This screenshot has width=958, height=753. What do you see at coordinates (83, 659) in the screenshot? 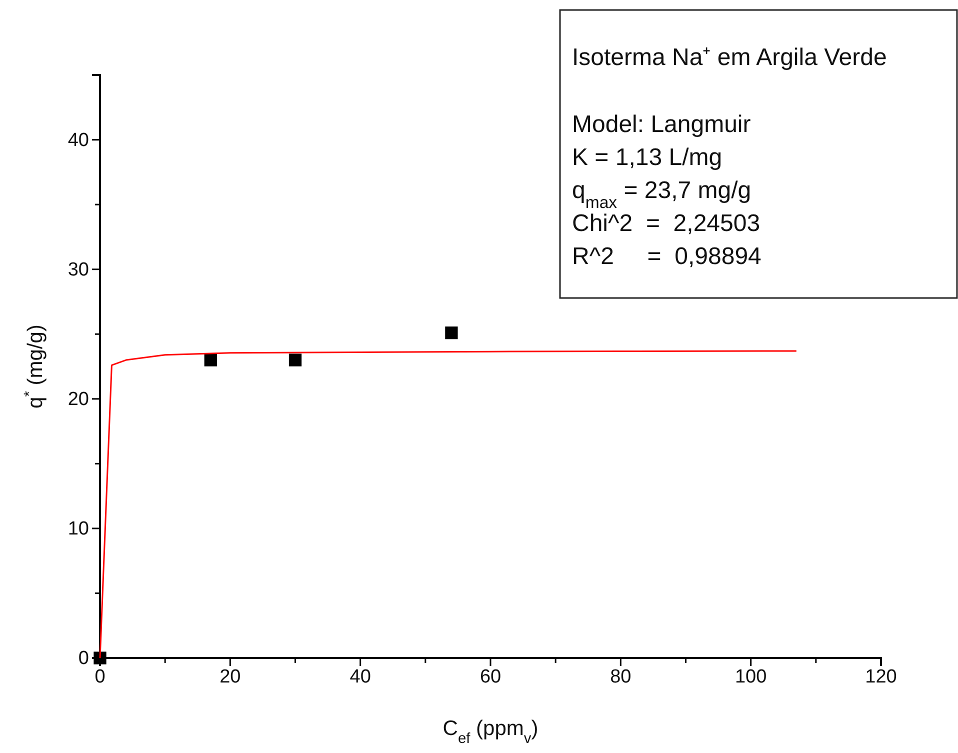
I see `y-tick-label: 0` at bounding box center [83, 659].